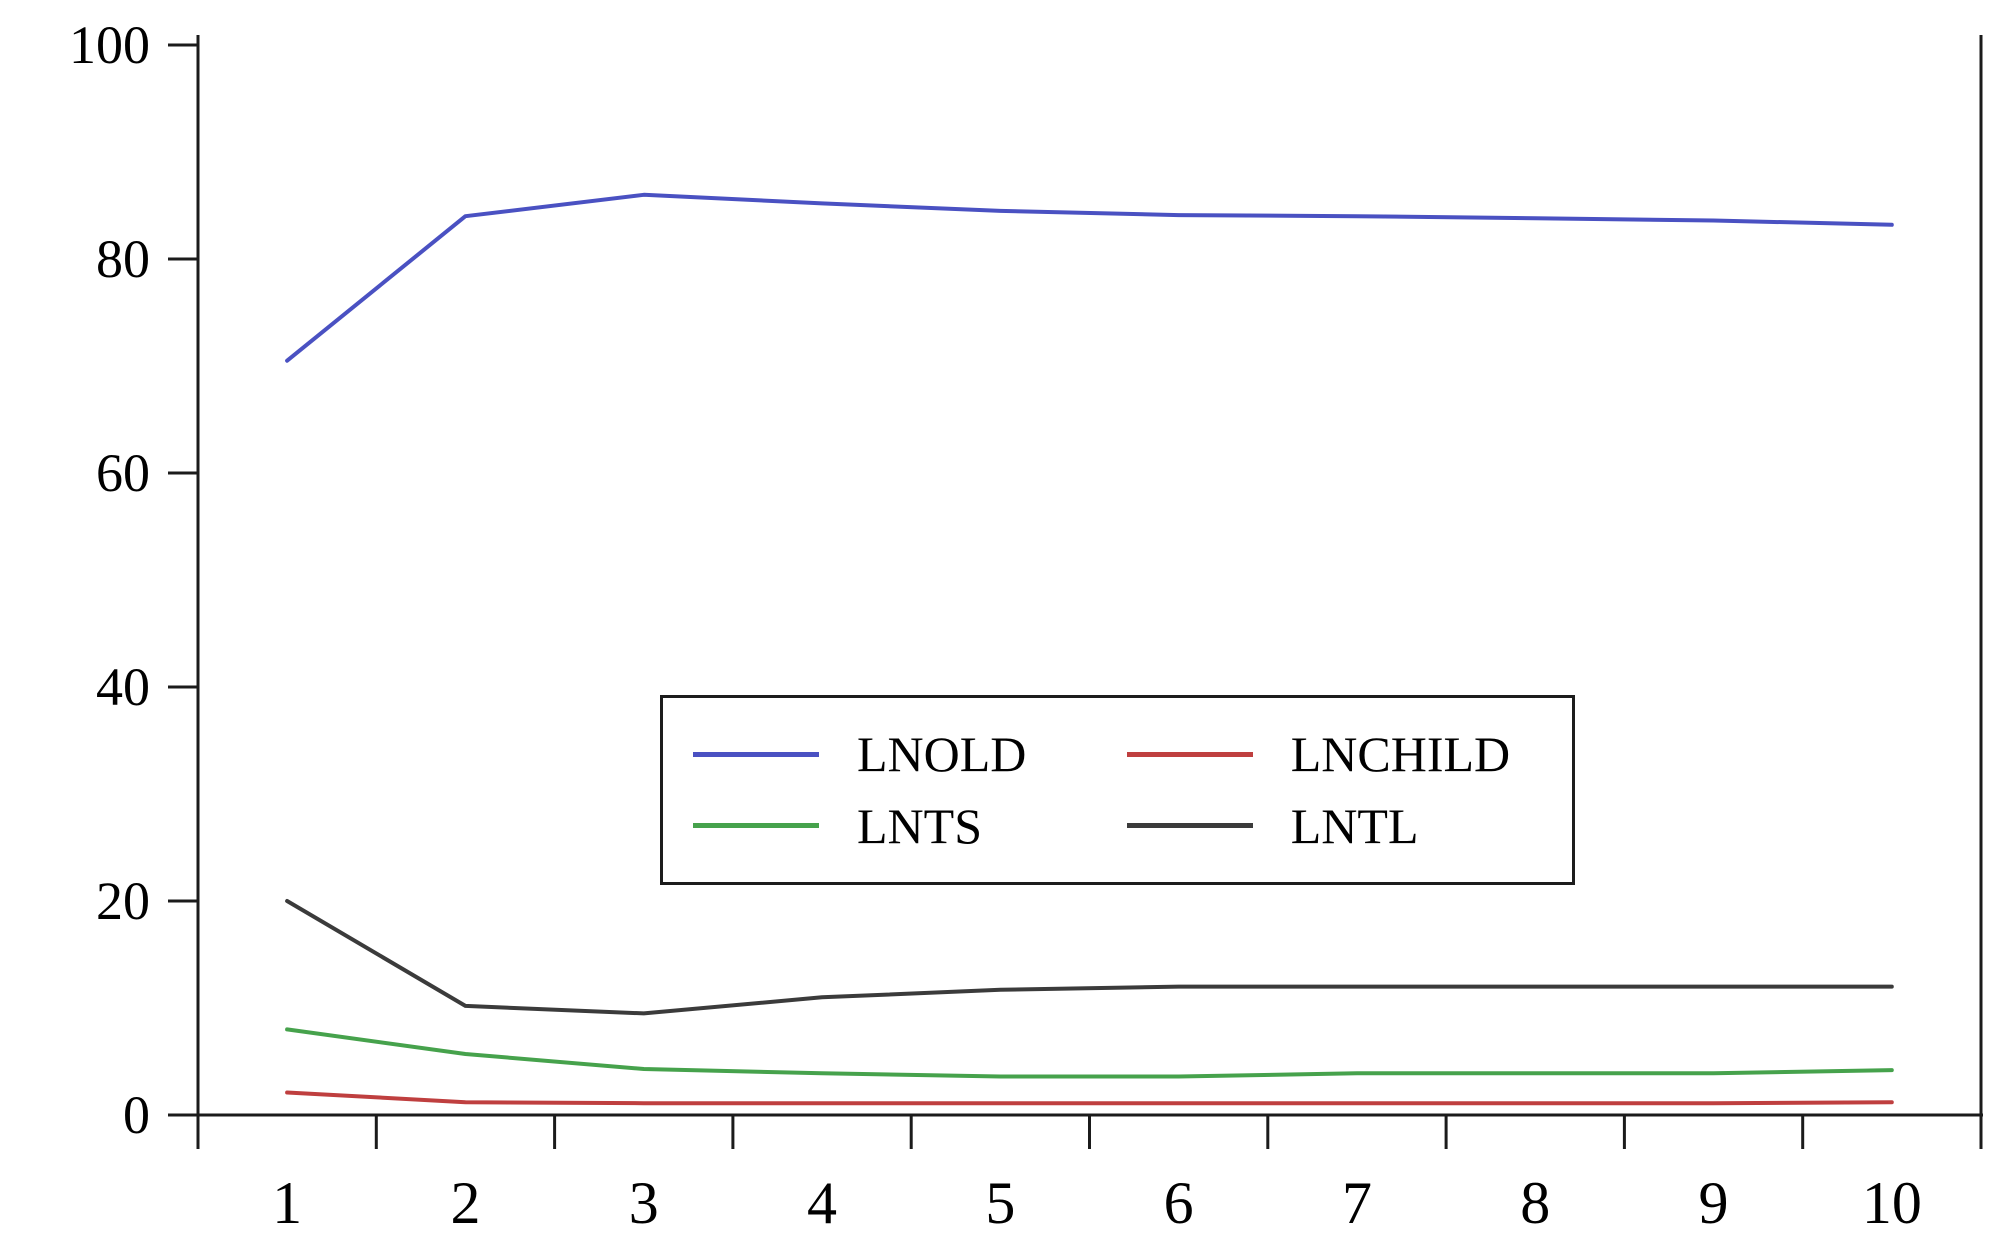  Describe the element at coordinates (1089, 1053) in the screenshot. I see `series-line-lnts` at that location.